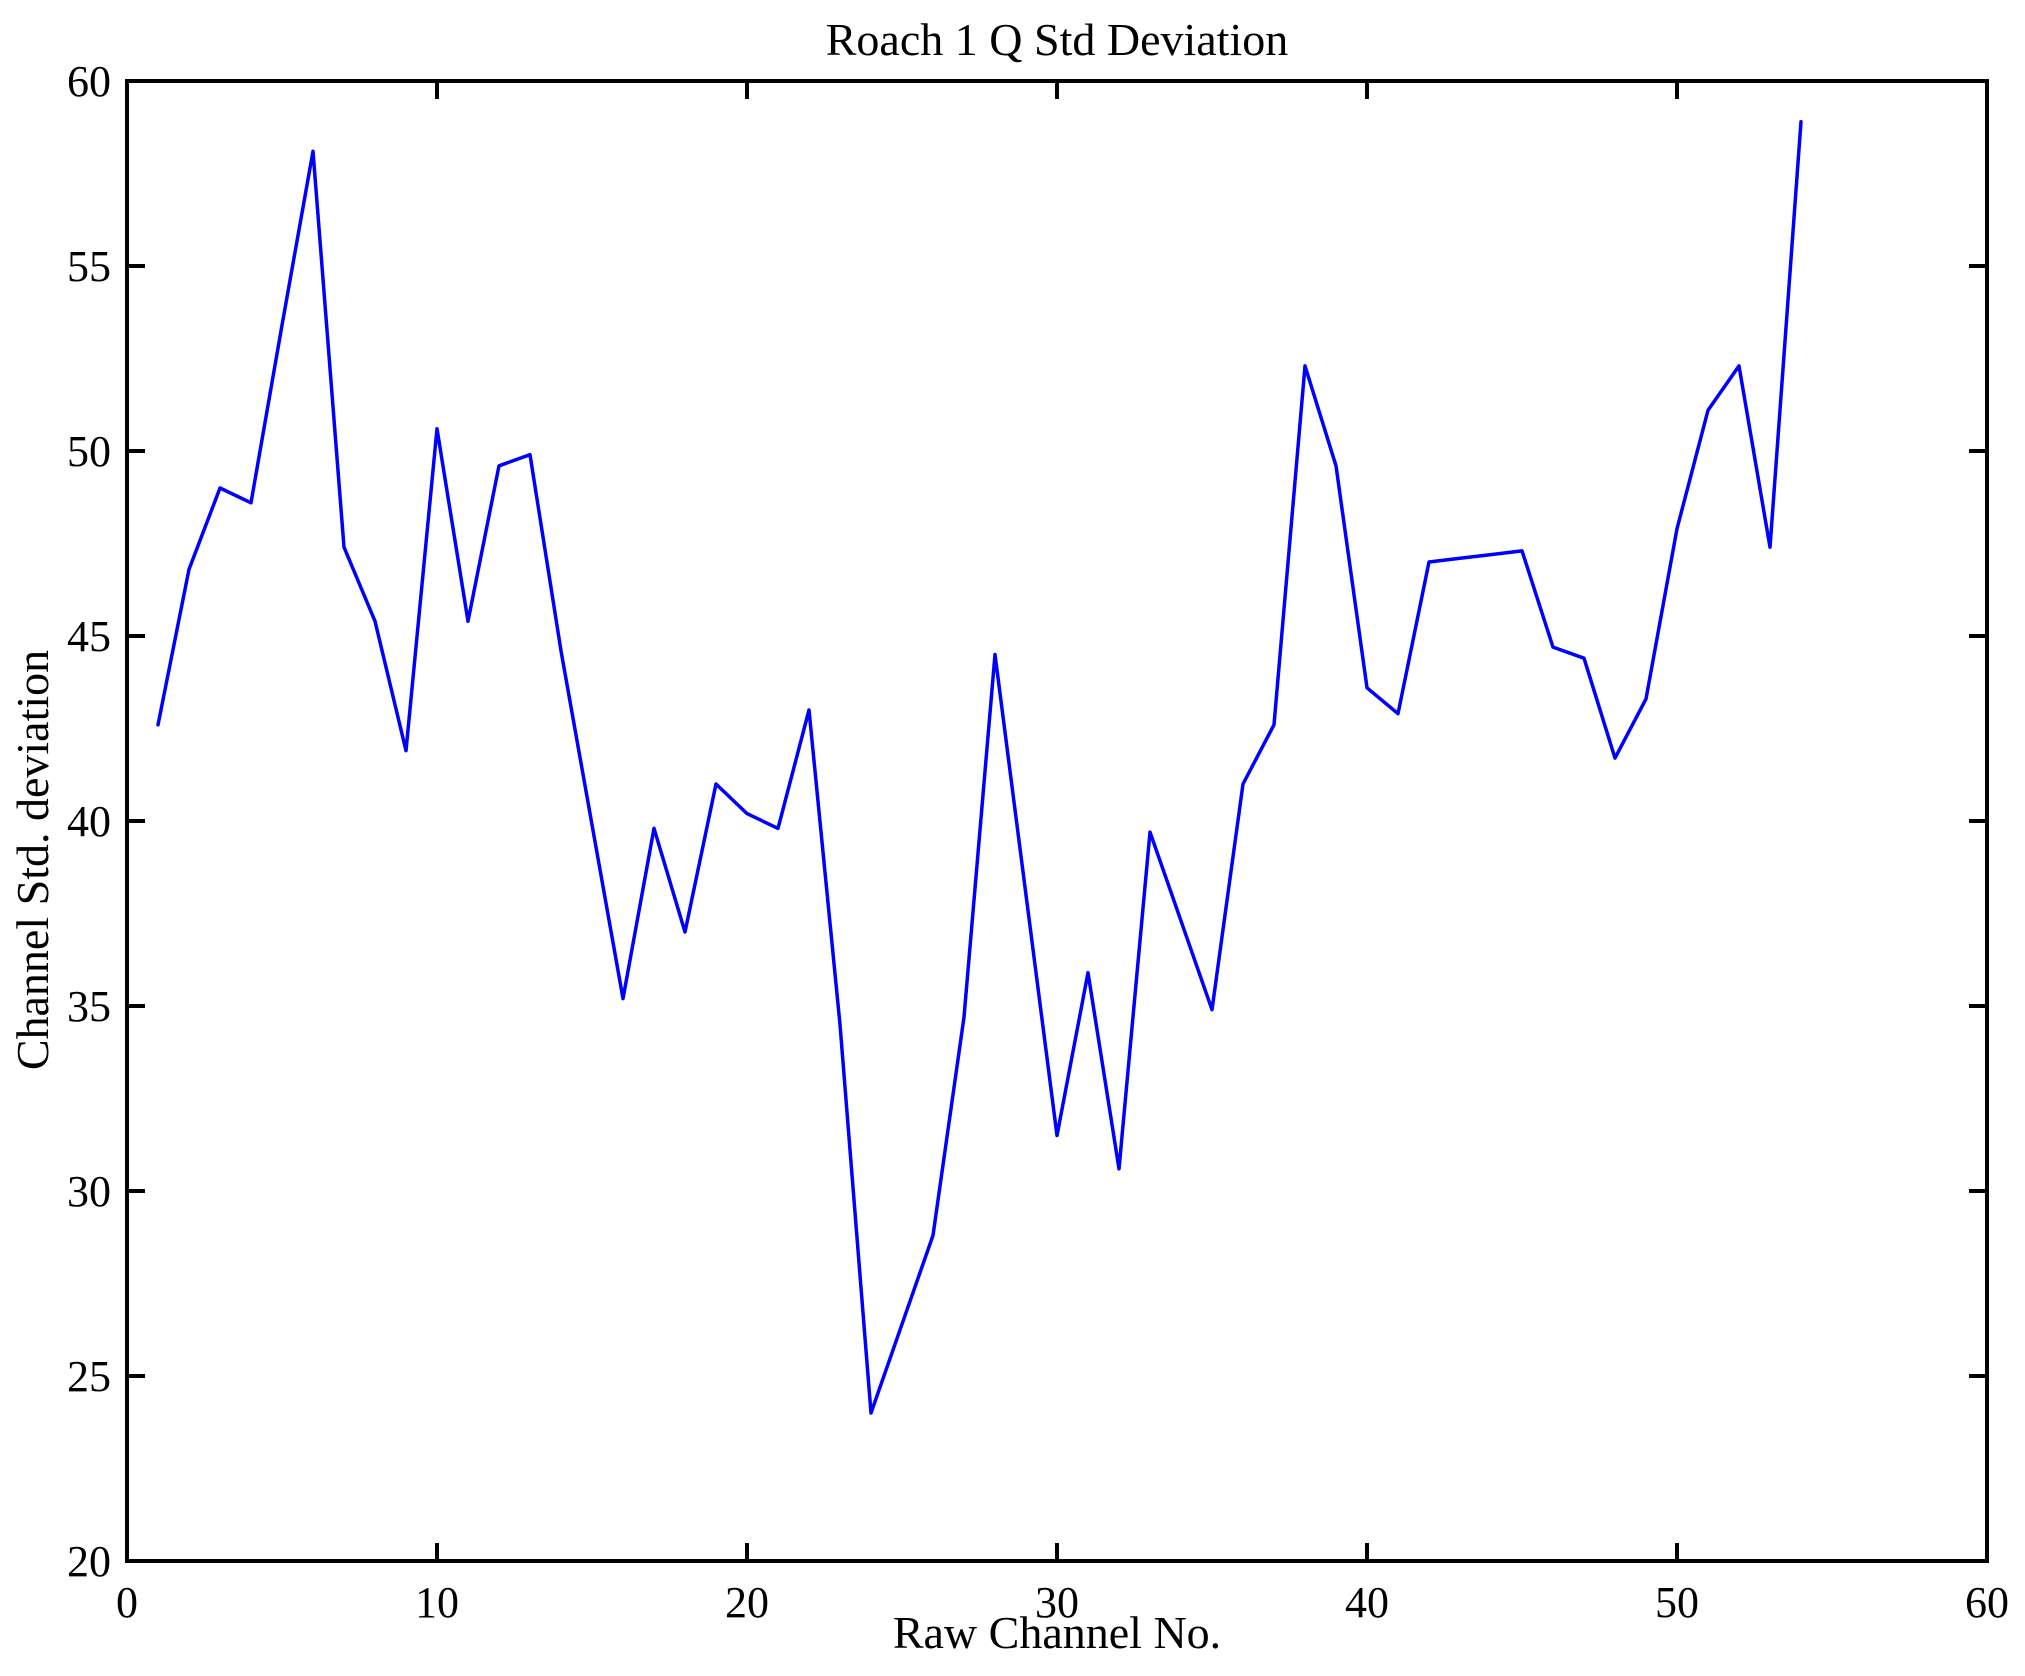 The image size is (2025, 1676). I want to click on x-tick-label: 50, so click(1677, 1602).